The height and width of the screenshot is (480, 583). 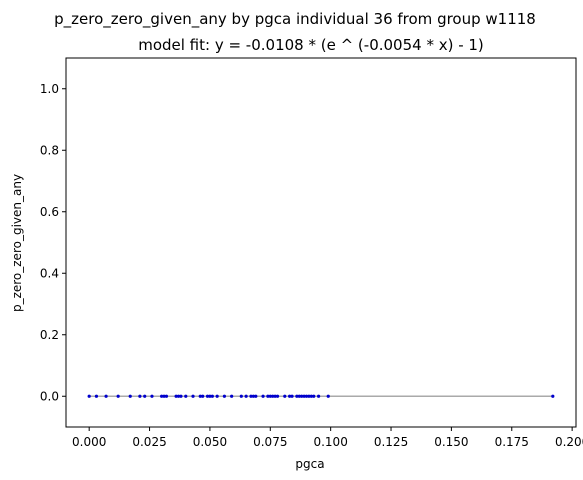 What do you see at coordinates (149, 442) in the screenshot?
I see `x-tick-label: 0.025` at bounding box center [149, 442].